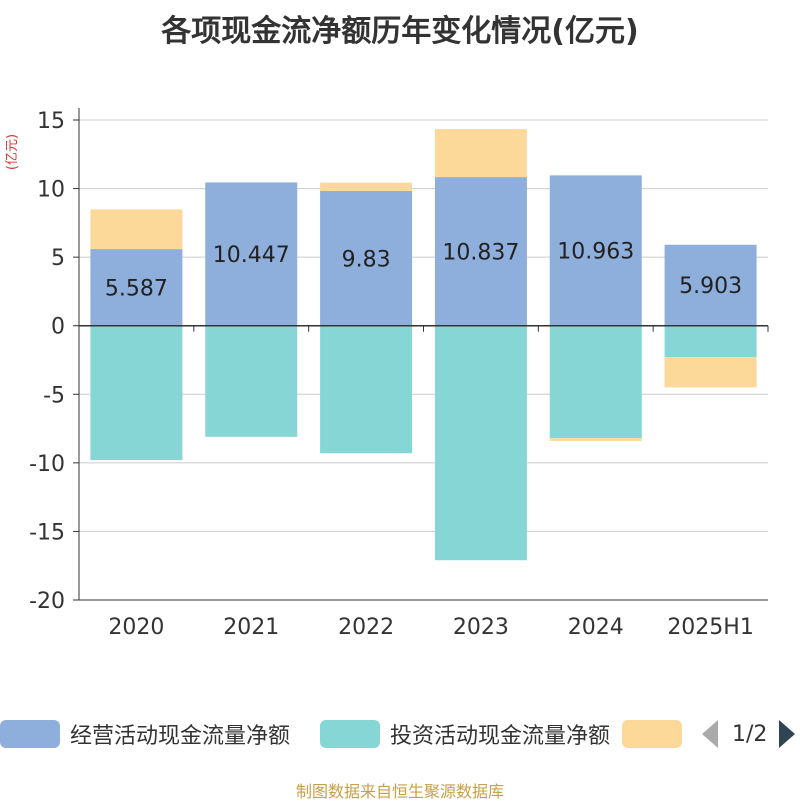 The image size is (800, 802). Describe the element at coordinates (710, 372) in the screenshot. I see `bar-series-2-2025H1` at that location.